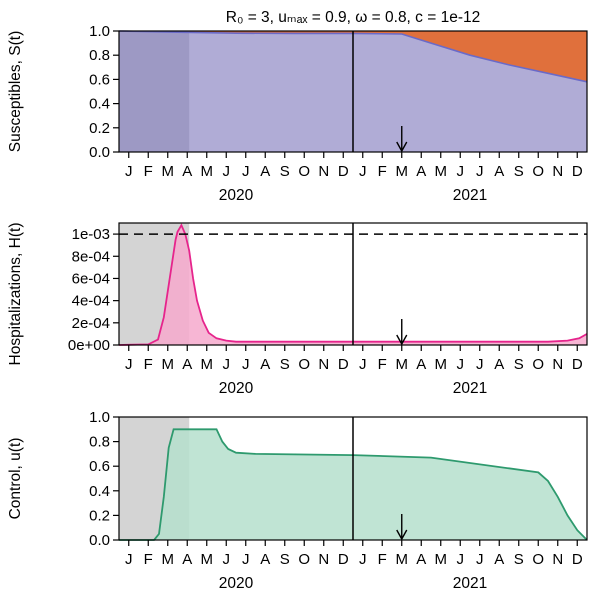 Image resolution: width=600 pixels, height=600 pixels. Describe the element at coordinates (99, 417) in the screenshot. I see `y-tick-label: 1.0` at that location.